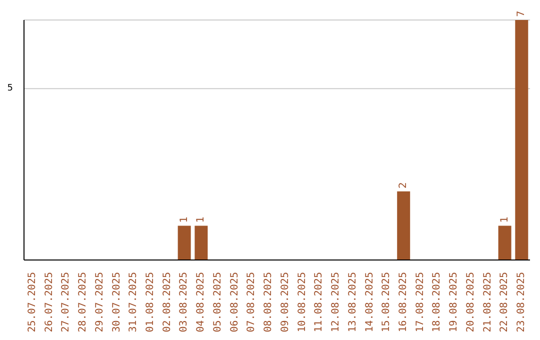 This screenshot has height=340, width=540. I want to click on x-tick-label: 15.08.2025, so click(386, 302).